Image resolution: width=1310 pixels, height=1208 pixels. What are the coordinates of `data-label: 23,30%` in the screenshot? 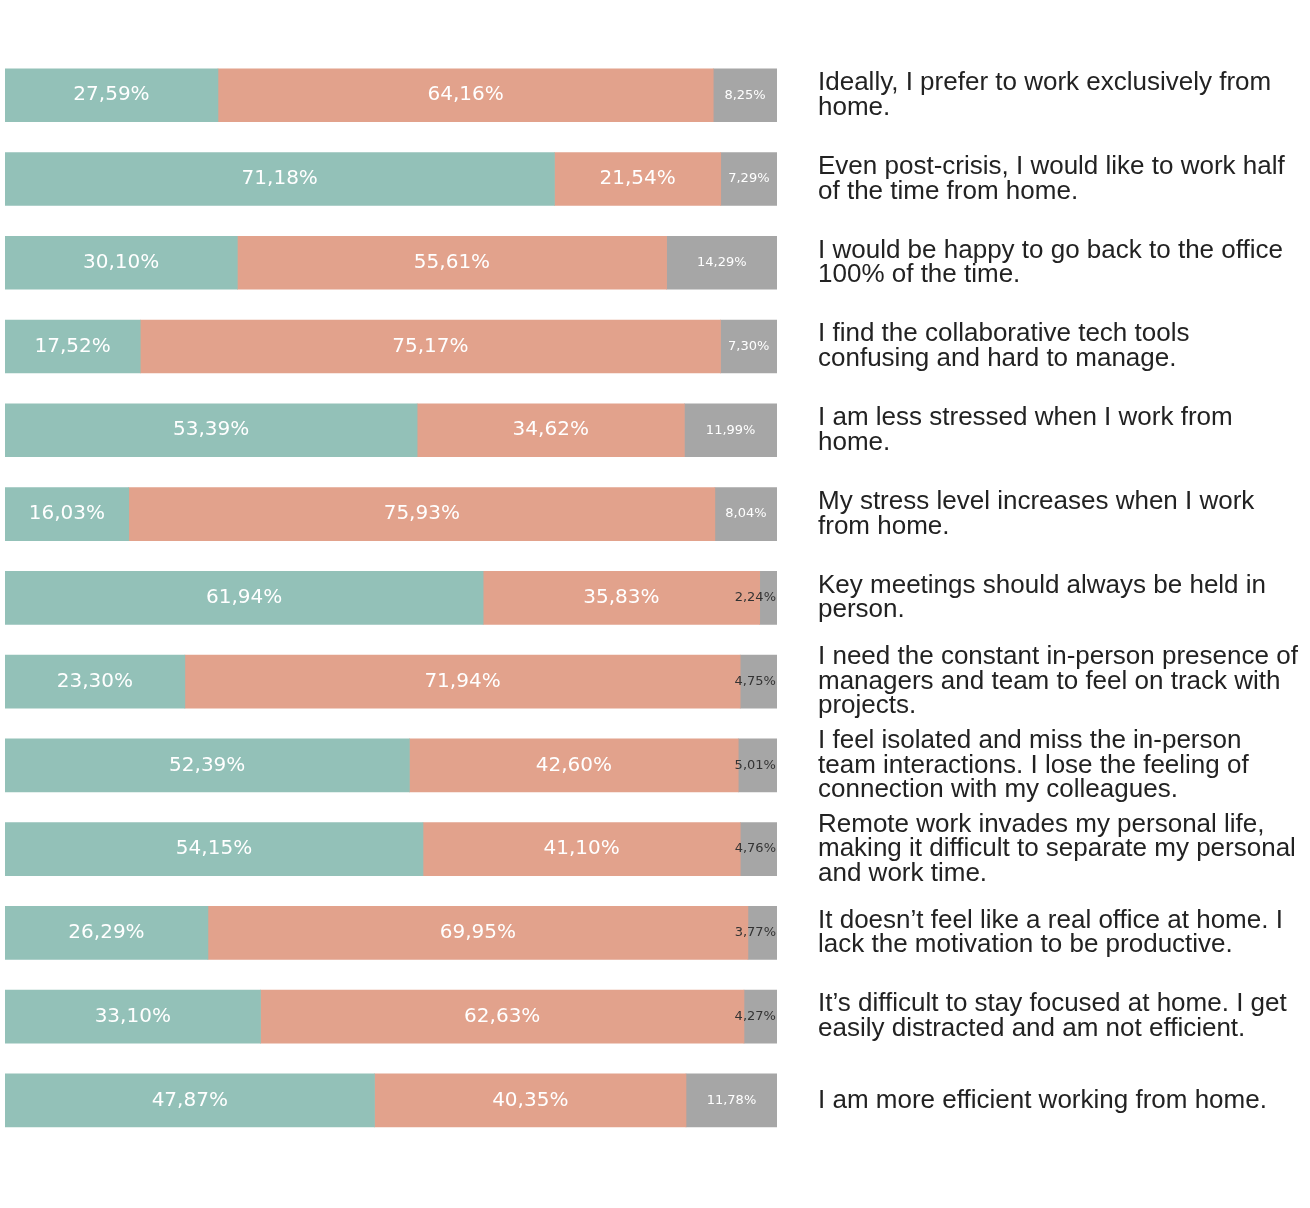 It's located at (95, 679).